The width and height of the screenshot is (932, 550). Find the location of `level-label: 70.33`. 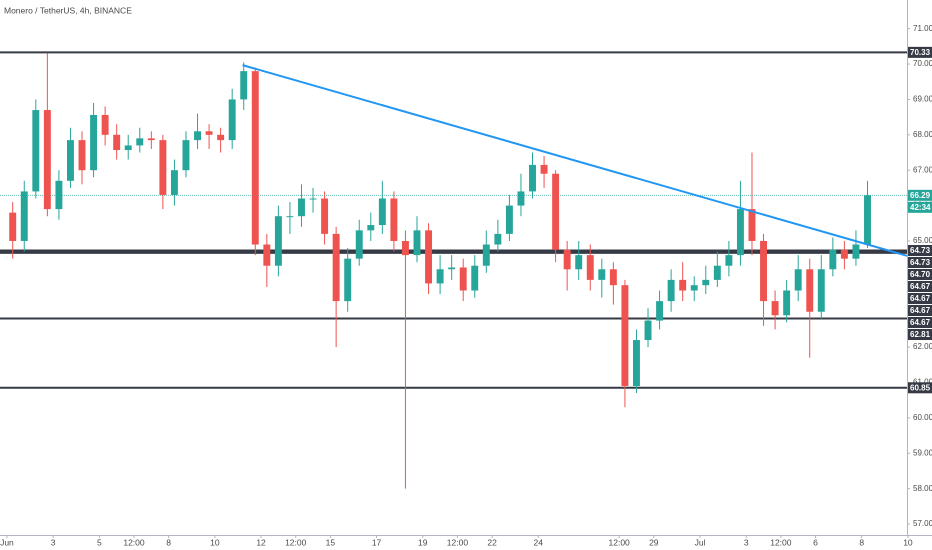

level-label: 70.33 is located at coordinates (920, 52).